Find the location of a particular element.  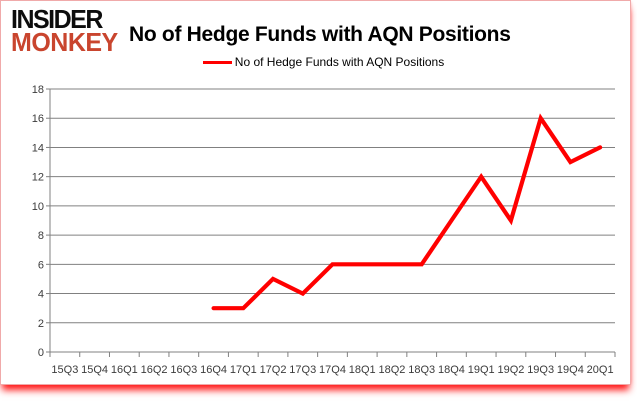

x-axis-tick-label: 16Q2 is located at coordinates (154, 370).